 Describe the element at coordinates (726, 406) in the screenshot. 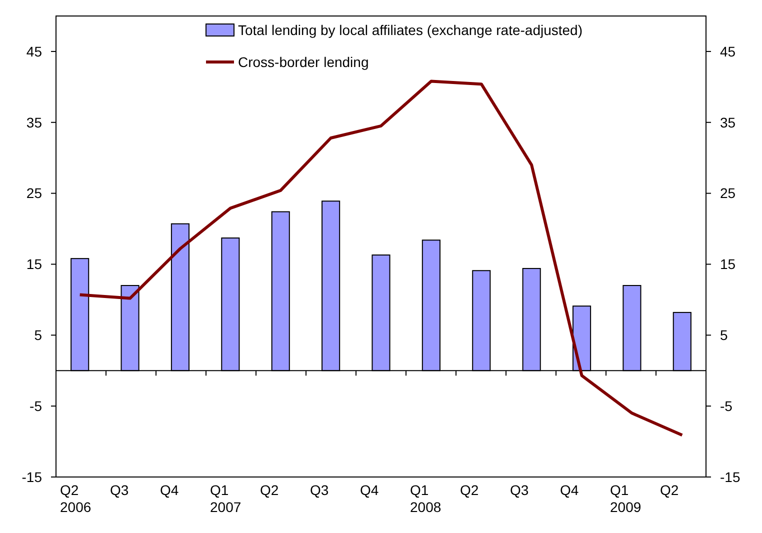

I see `y2-tick-label: -5` at that location.